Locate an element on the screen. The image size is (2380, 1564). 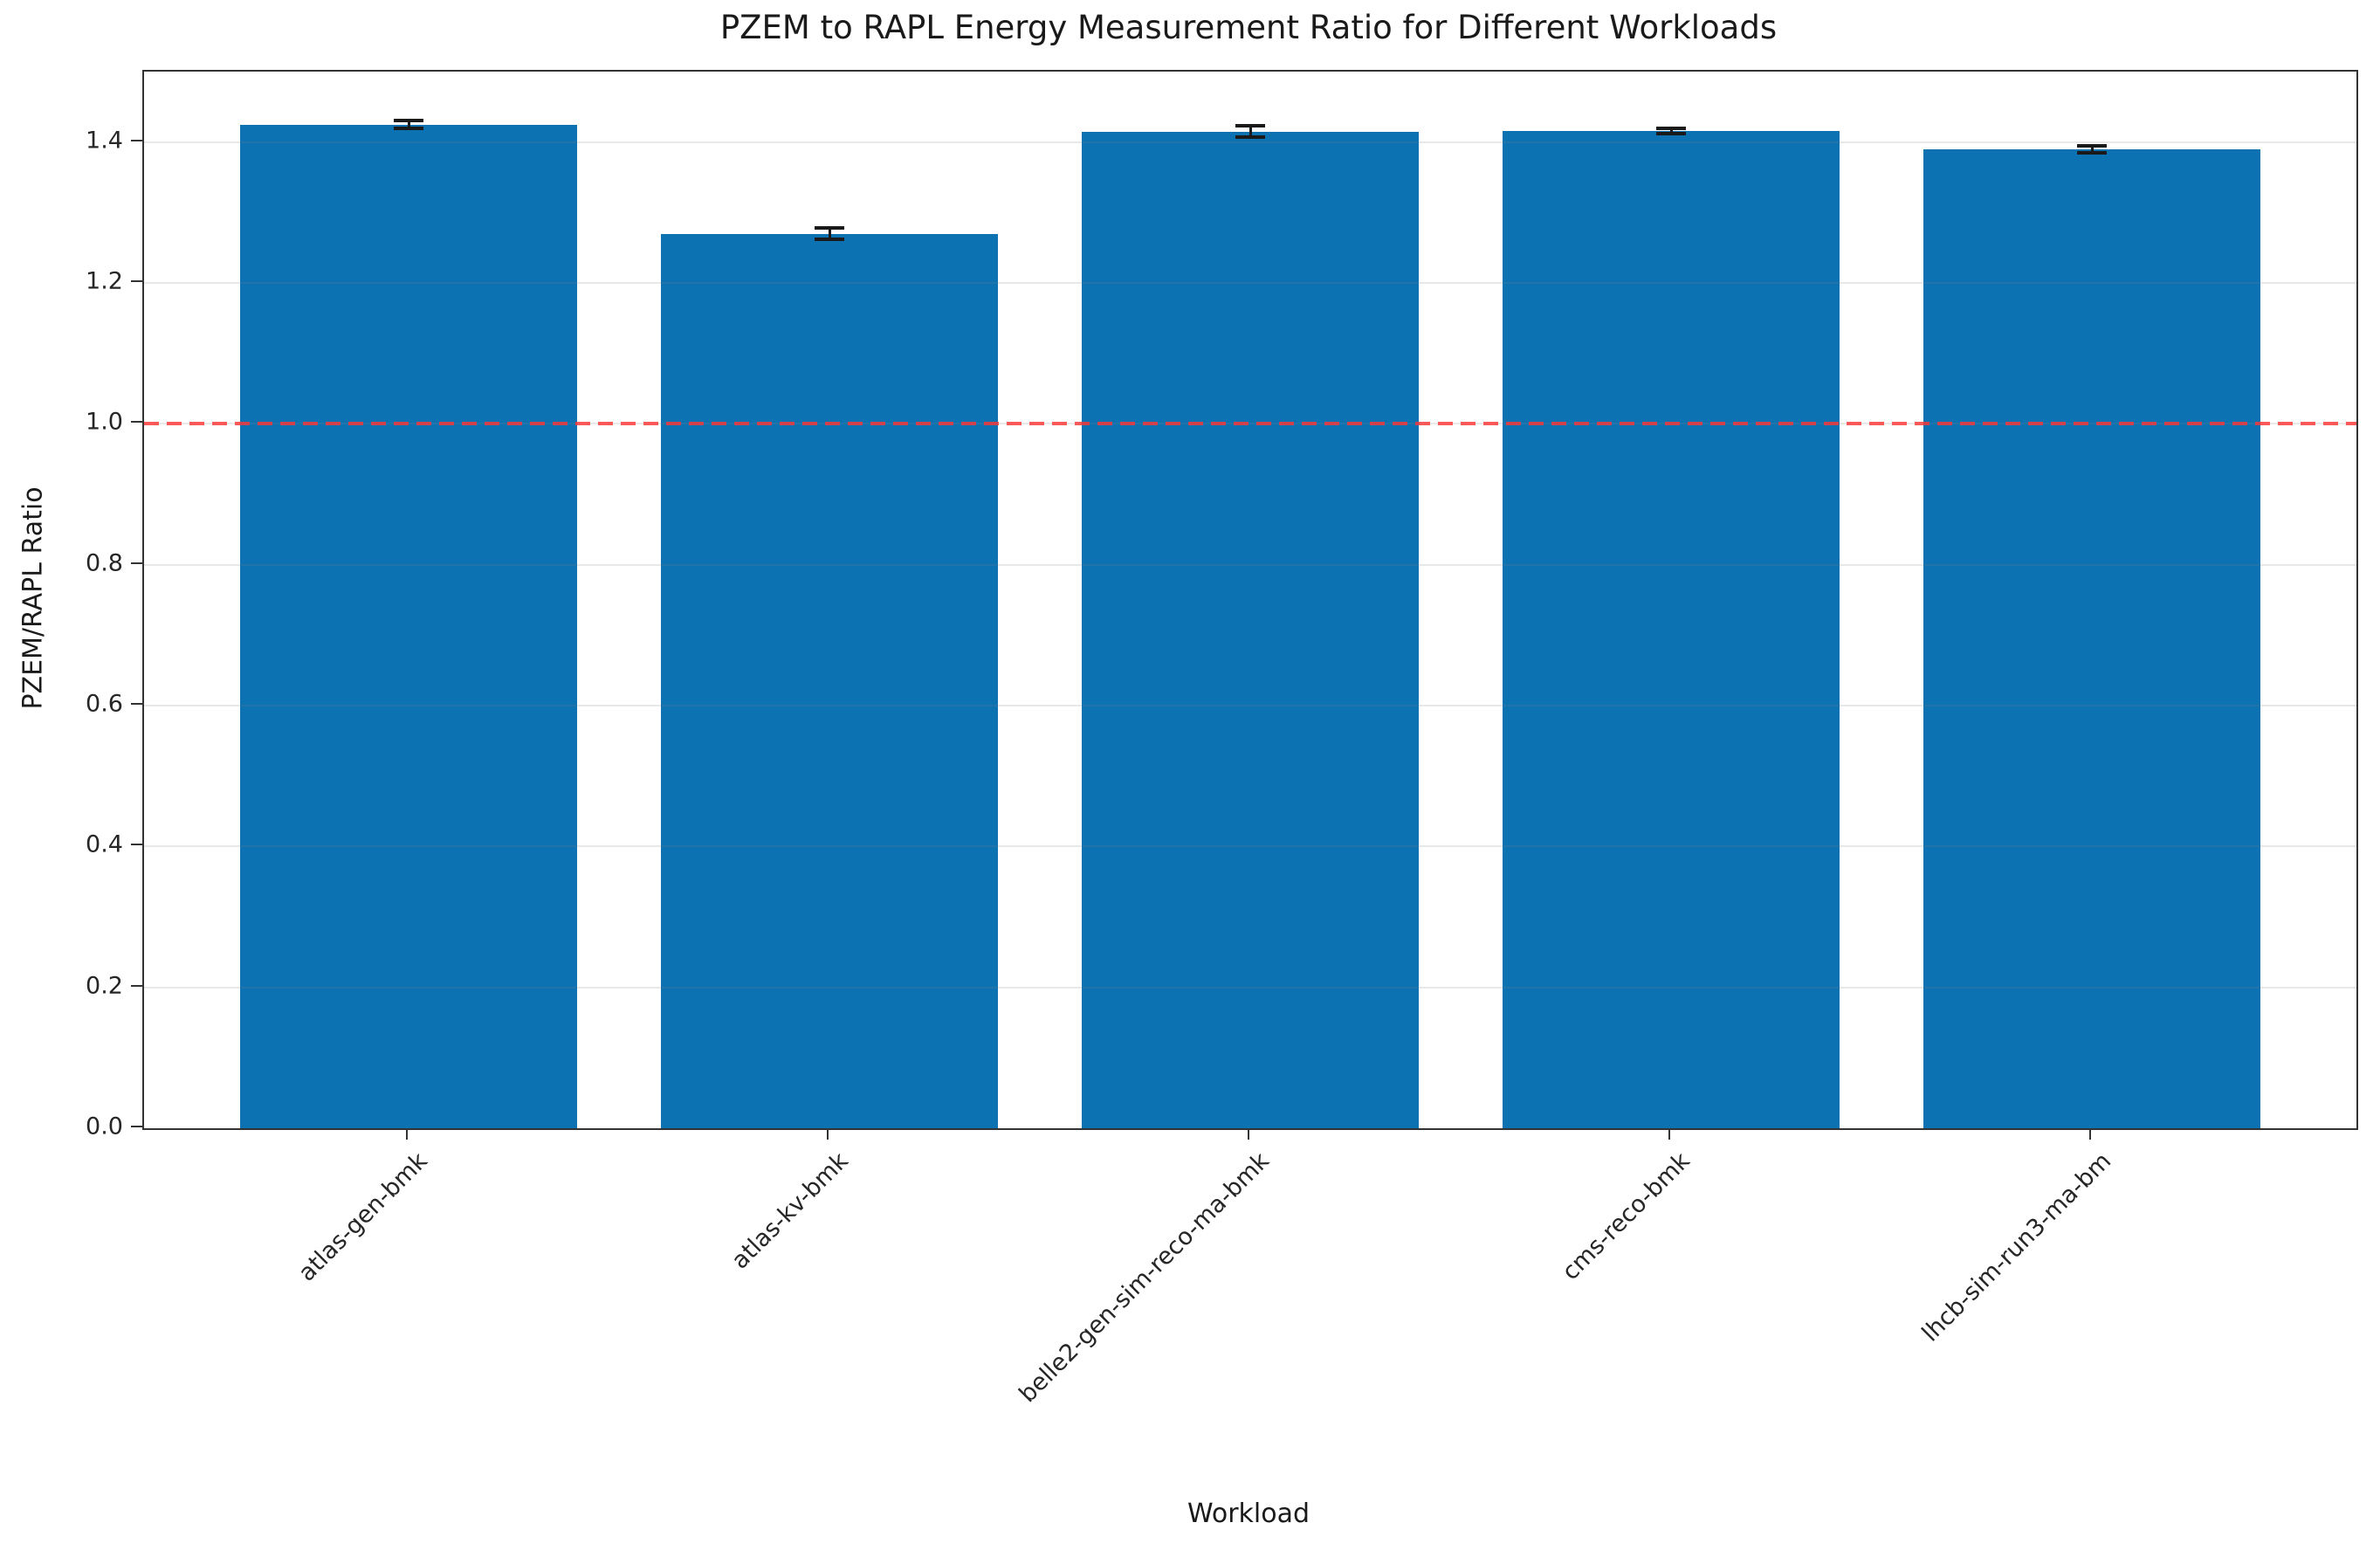
y-tick-label: 1.4 is located at coordinates (104, 141).